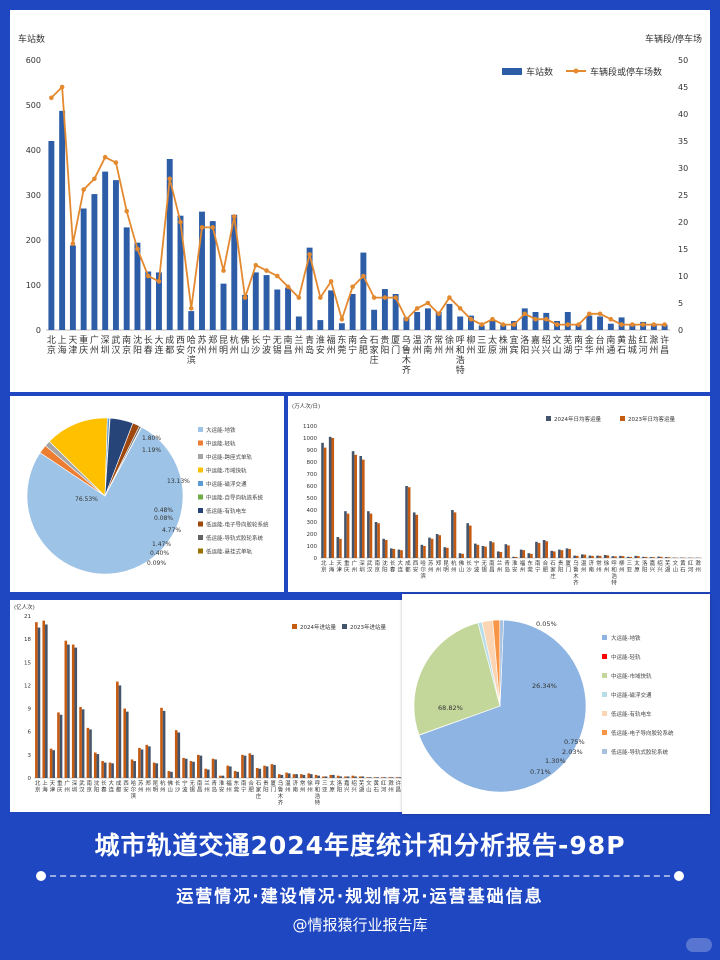  What do you see at coordinates (115, 345) in the screenshot?
I see `city-label: 武汉` at bounding box center [115, 345].